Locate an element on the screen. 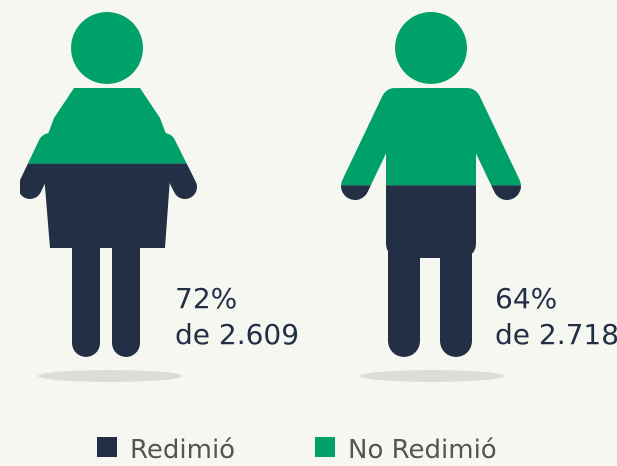 The height and width of the screenshot is (466, 617). legend-label: Redimió is located at coordinates (182, 450).